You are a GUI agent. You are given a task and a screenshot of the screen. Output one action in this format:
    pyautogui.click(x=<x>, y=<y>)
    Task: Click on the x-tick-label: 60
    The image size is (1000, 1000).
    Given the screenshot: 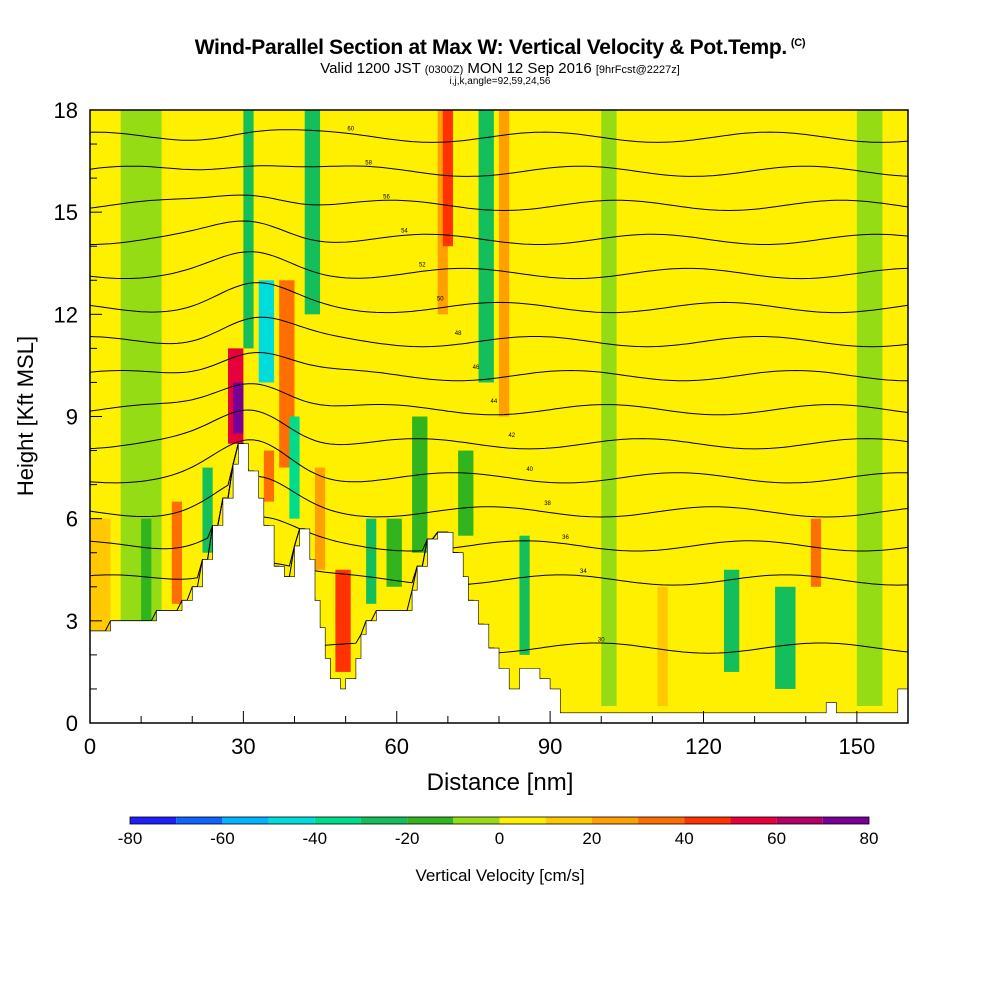 What is the action you would take?
    pyautogui.click(x=397, y=746)
    